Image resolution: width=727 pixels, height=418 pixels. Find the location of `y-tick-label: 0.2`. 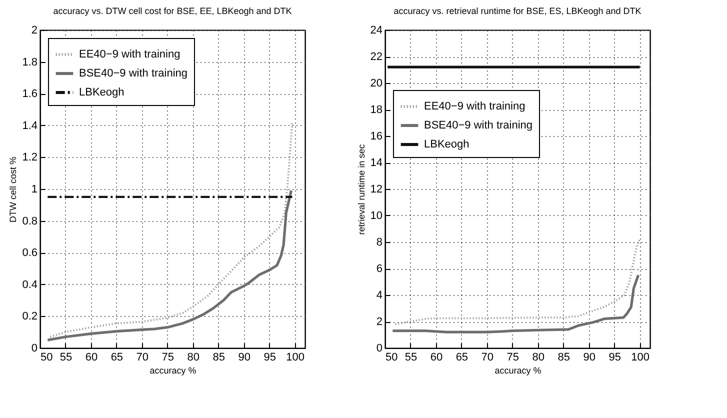

y-tick-label: 0.2 is located at coordinates (30, 316).